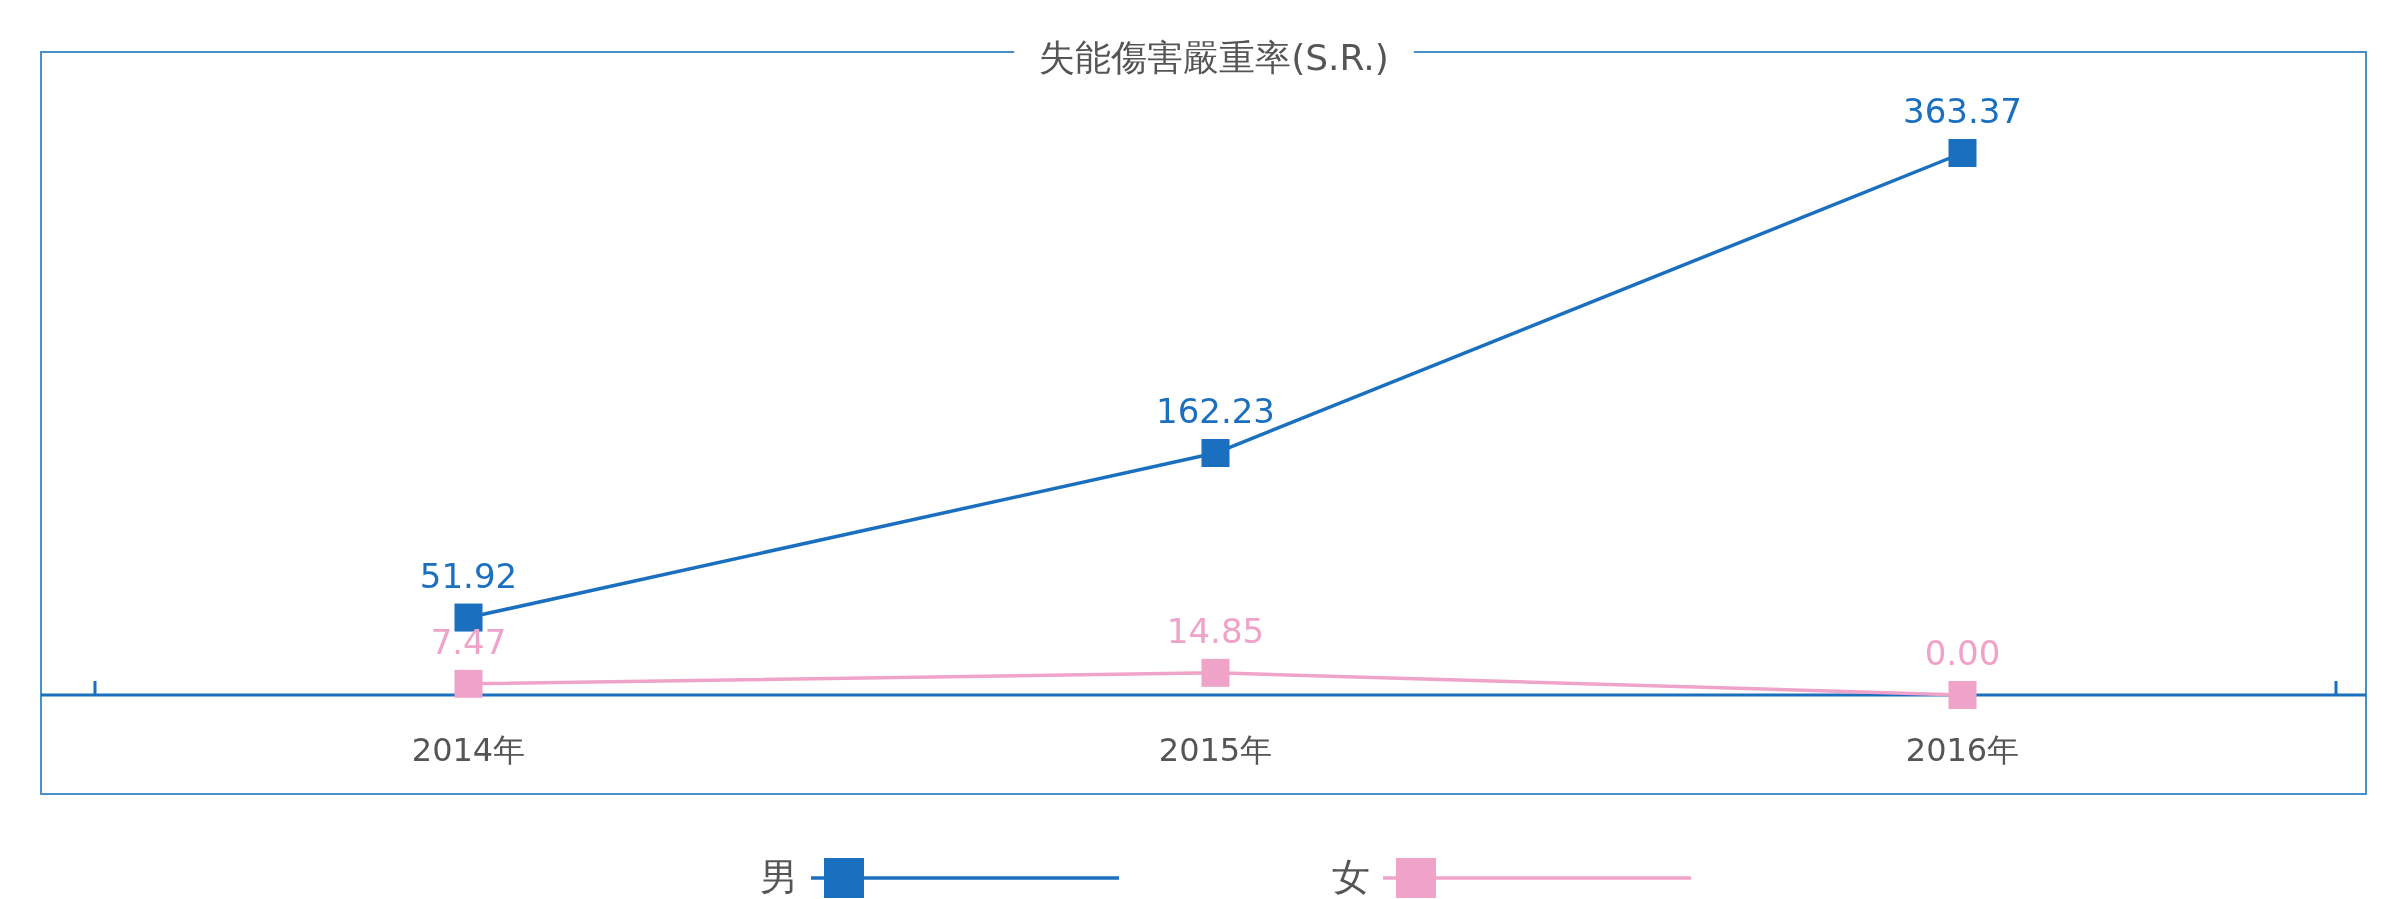  Describe the element at coordinates (1962, 750) in the screenshot. I see `x-tick-label: 2016年` at that location.